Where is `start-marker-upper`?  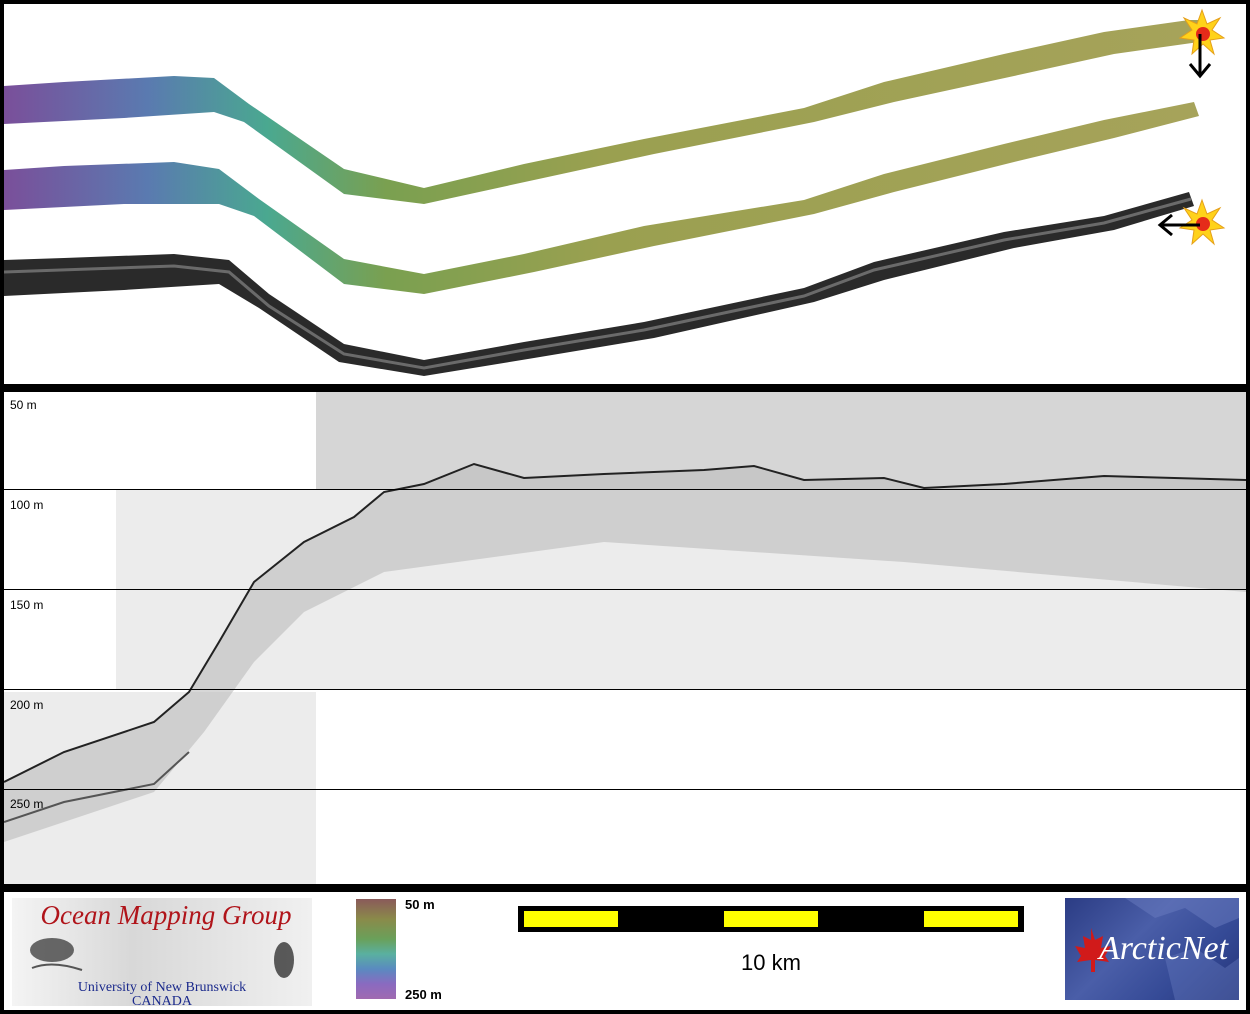 start-marker-upper is located at coordinates (1202, 43).